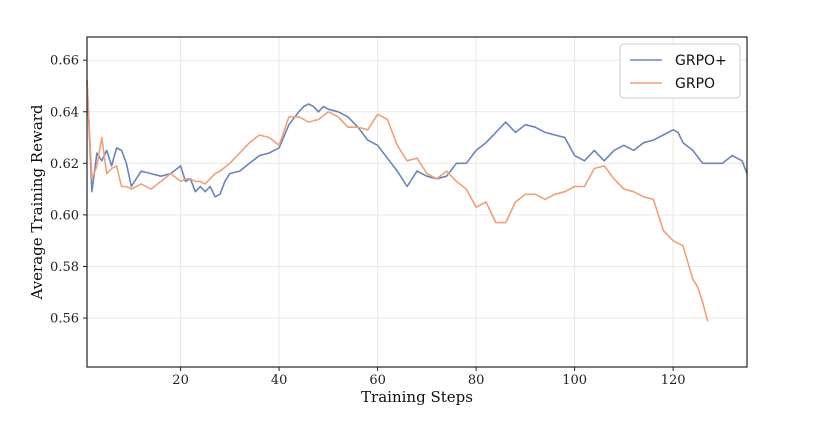  Describe the element at coordinates (279, 380) in the screenshot. I see `x-tick-label: 40` at that location.